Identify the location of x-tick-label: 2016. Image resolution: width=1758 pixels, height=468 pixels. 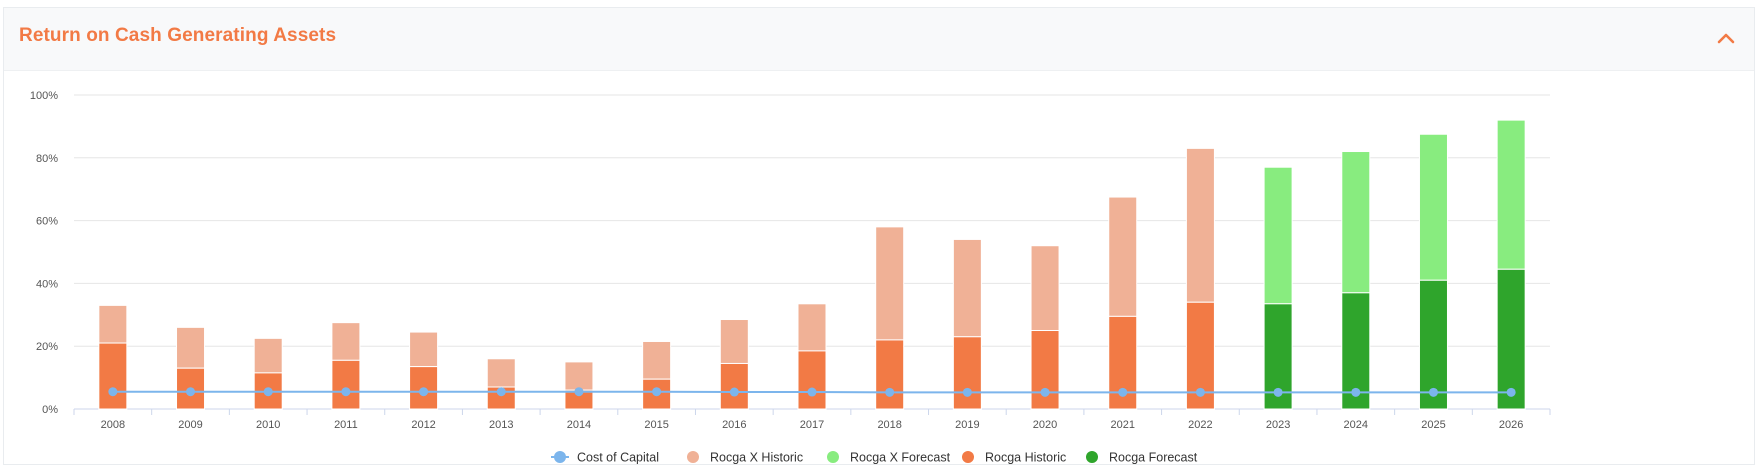
(734, 425).